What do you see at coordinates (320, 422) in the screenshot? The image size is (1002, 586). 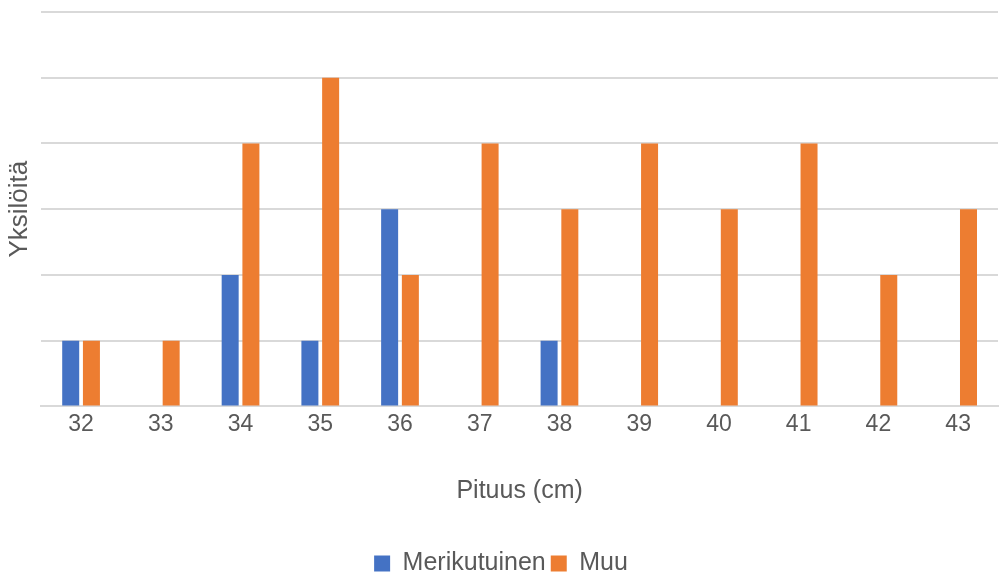 I see `x-tick-label: 35` at bounding box center [320, 422].